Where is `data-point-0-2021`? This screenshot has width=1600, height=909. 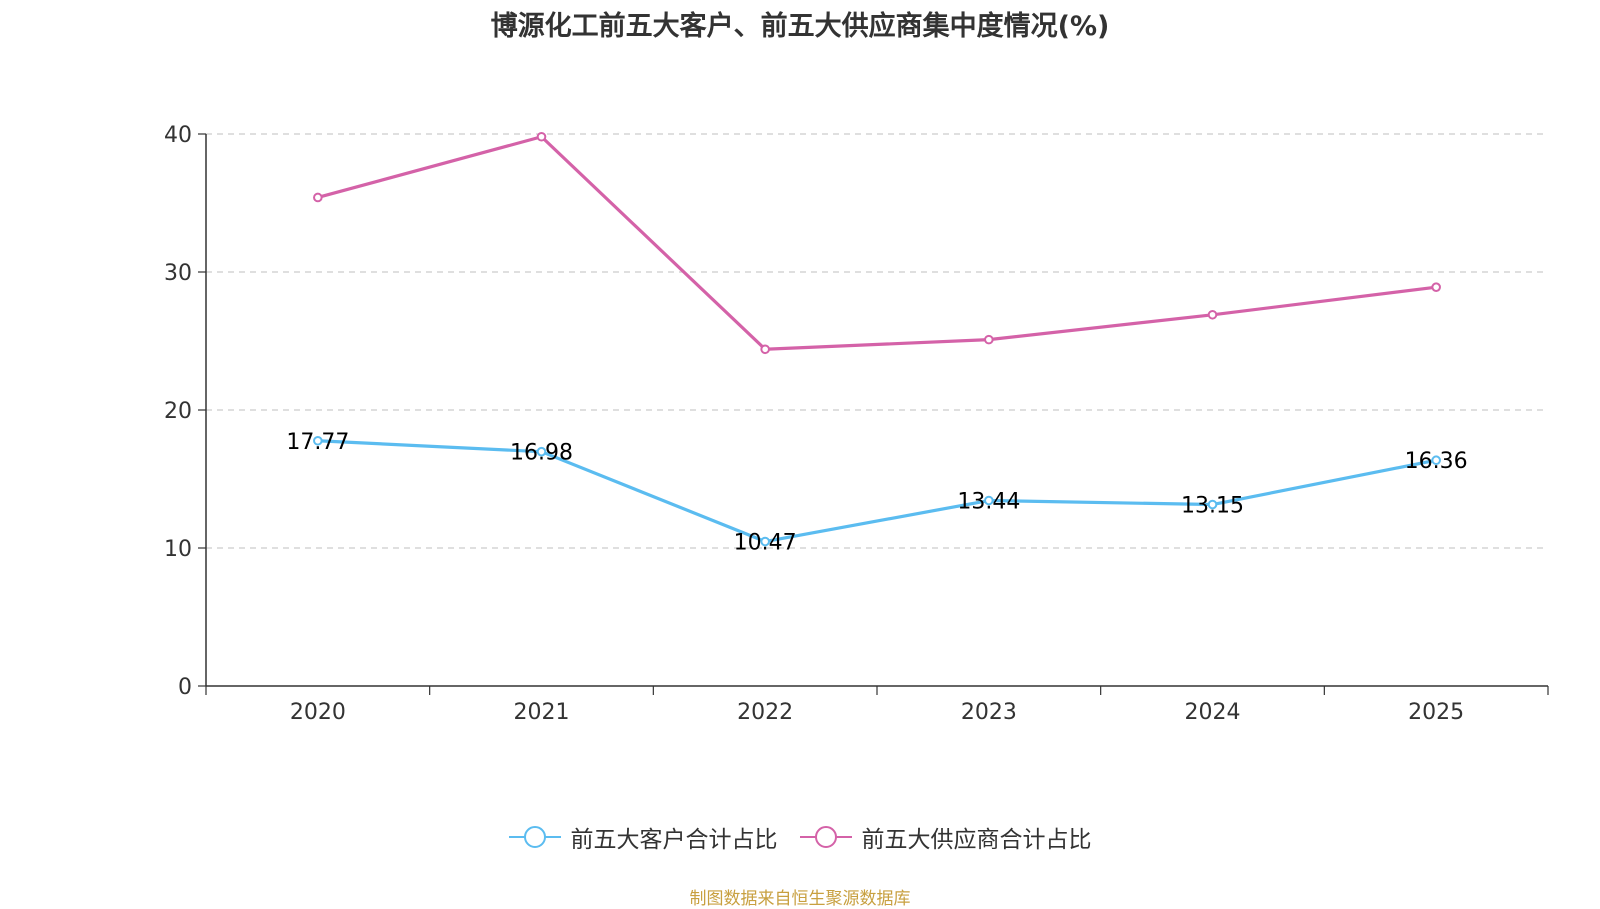
data-point-0-2021 is located at coordinates (541, 451).